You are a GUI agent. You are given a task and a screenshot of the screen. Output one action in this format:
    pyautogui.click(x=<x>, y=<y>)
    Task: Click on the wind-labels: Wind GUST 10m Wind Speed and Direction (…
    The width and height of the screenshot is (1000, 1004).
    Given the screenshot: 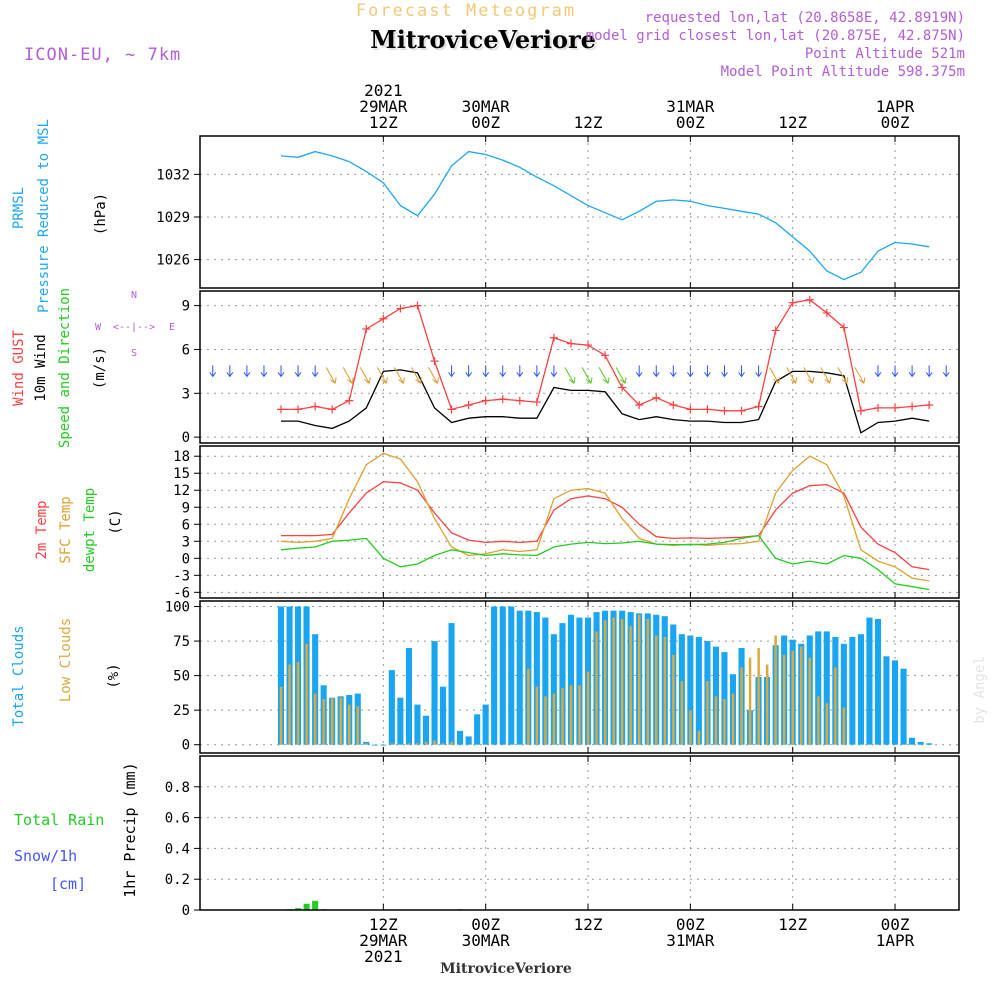 What is the action you would take?
    pyautogui.click(x=59, y=368)
    